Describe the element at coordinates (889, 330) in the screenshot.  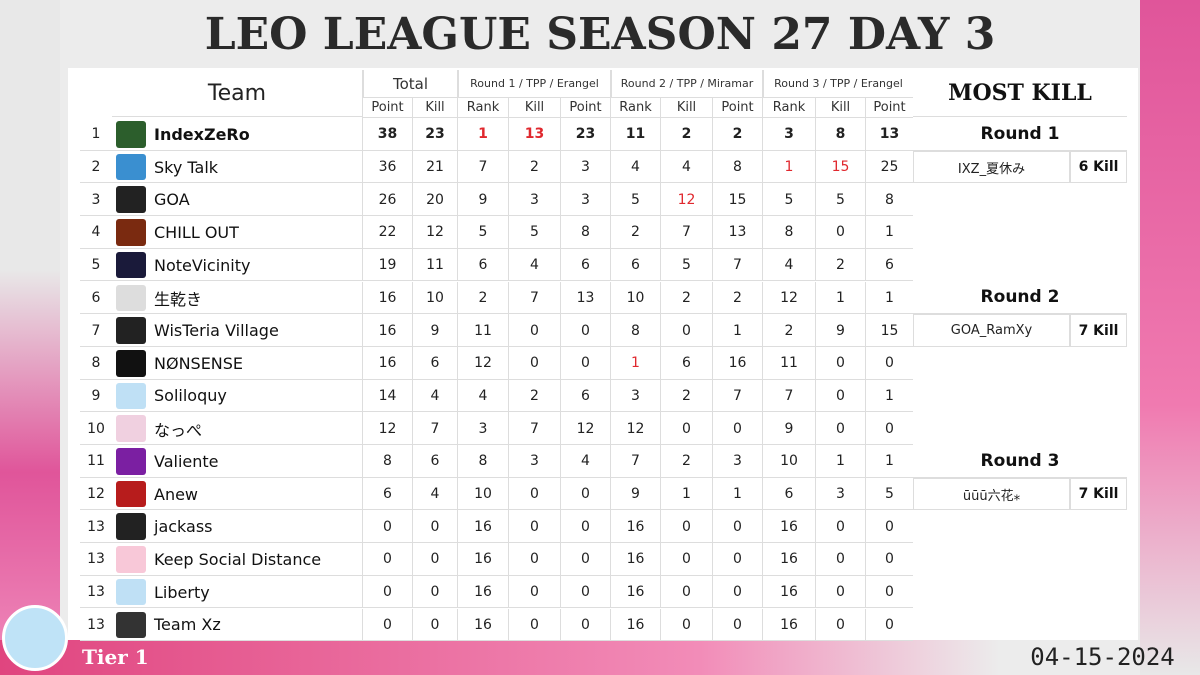
I see `cell: 15` at that location.